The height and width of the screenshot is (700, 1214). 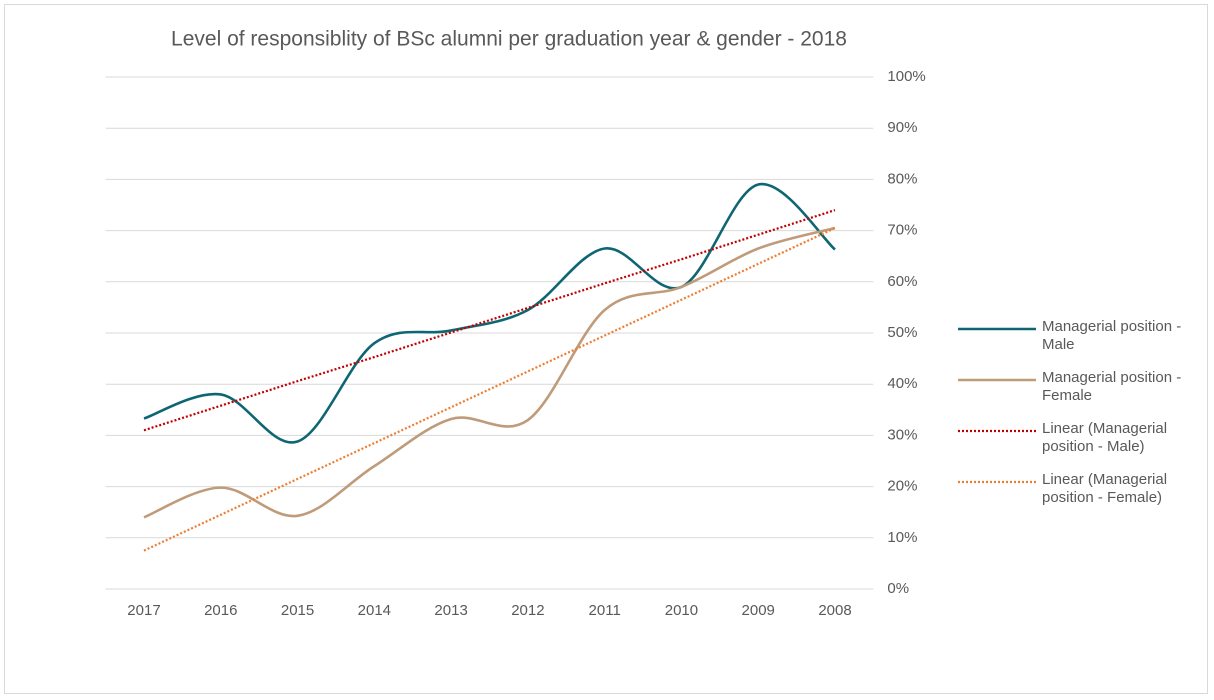 What do you see at coordinates (1112, 386) in the screenshot?
I see `legend-label: Managerial position - Female` at bounding box center [1112, 386].